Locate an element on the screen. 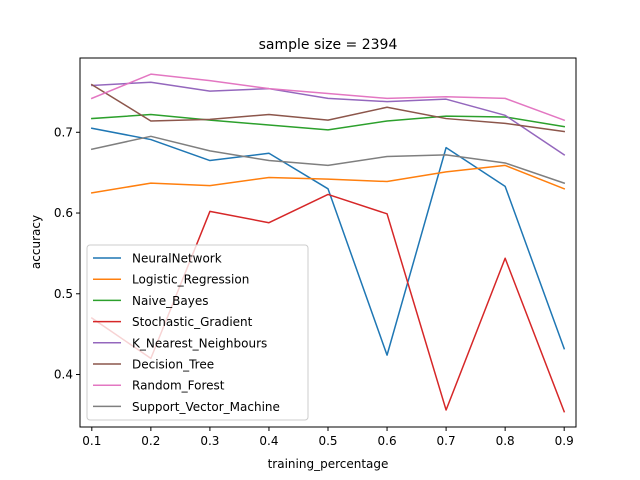 This screenshot has width=640, height=480. series-line-naive-bayes is located at coordinates (328, 122).